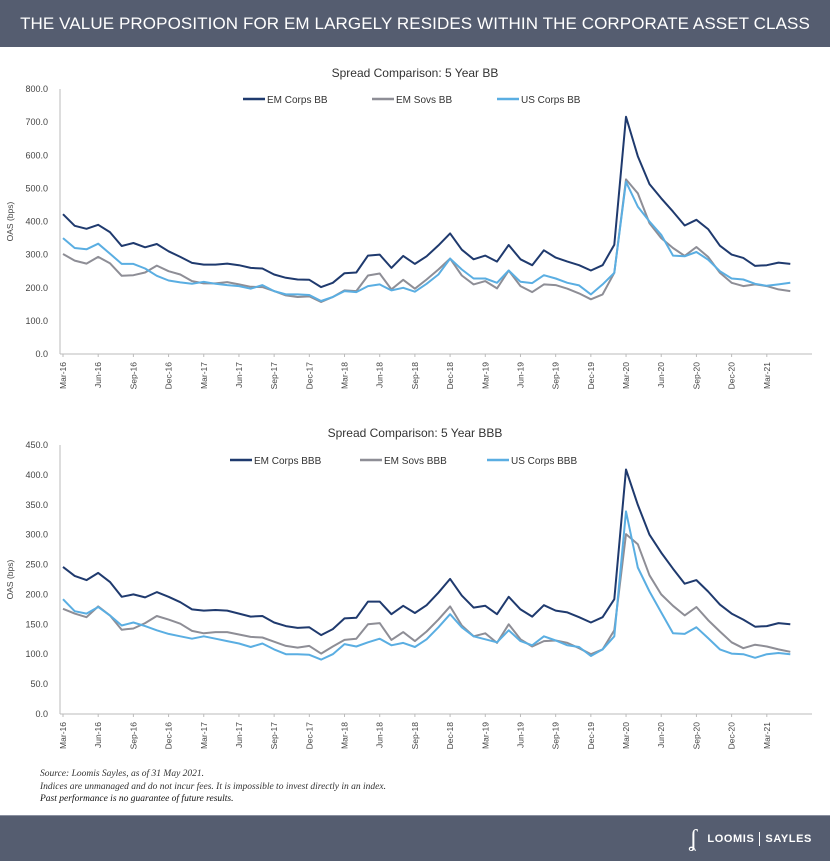  I want to click on y-tick-label: 700.0, so click(36, 122).